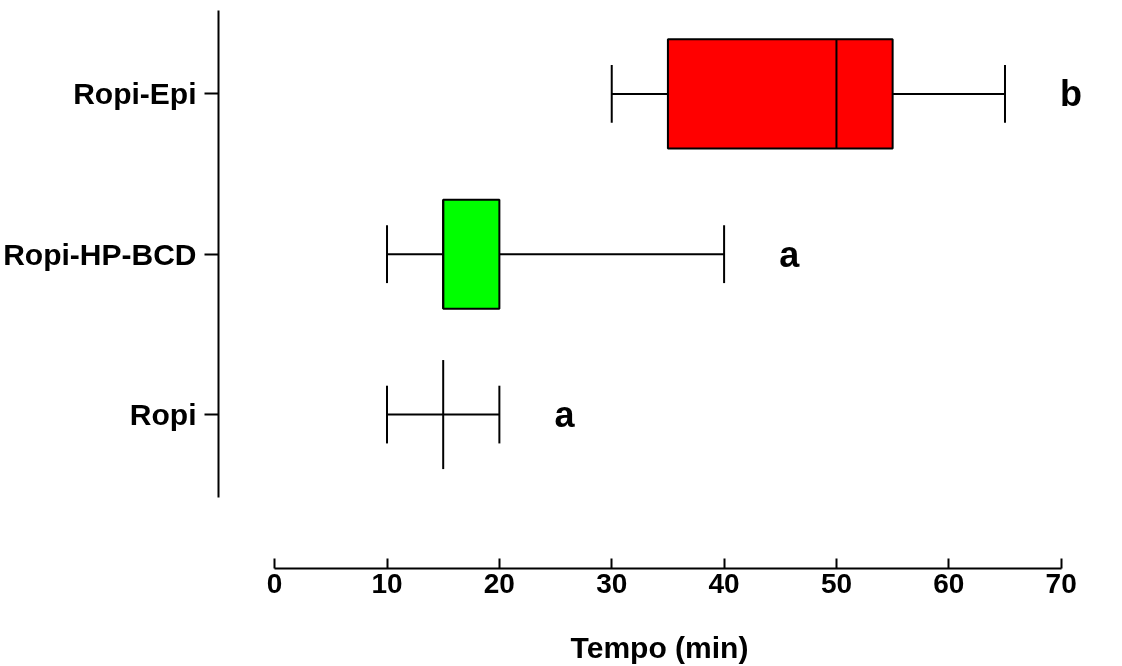  What do you see at coordinates (135, 94) in the screenshot?
I see `y-tick-label: Ropi-Epi` at bounding box center [135, 94].